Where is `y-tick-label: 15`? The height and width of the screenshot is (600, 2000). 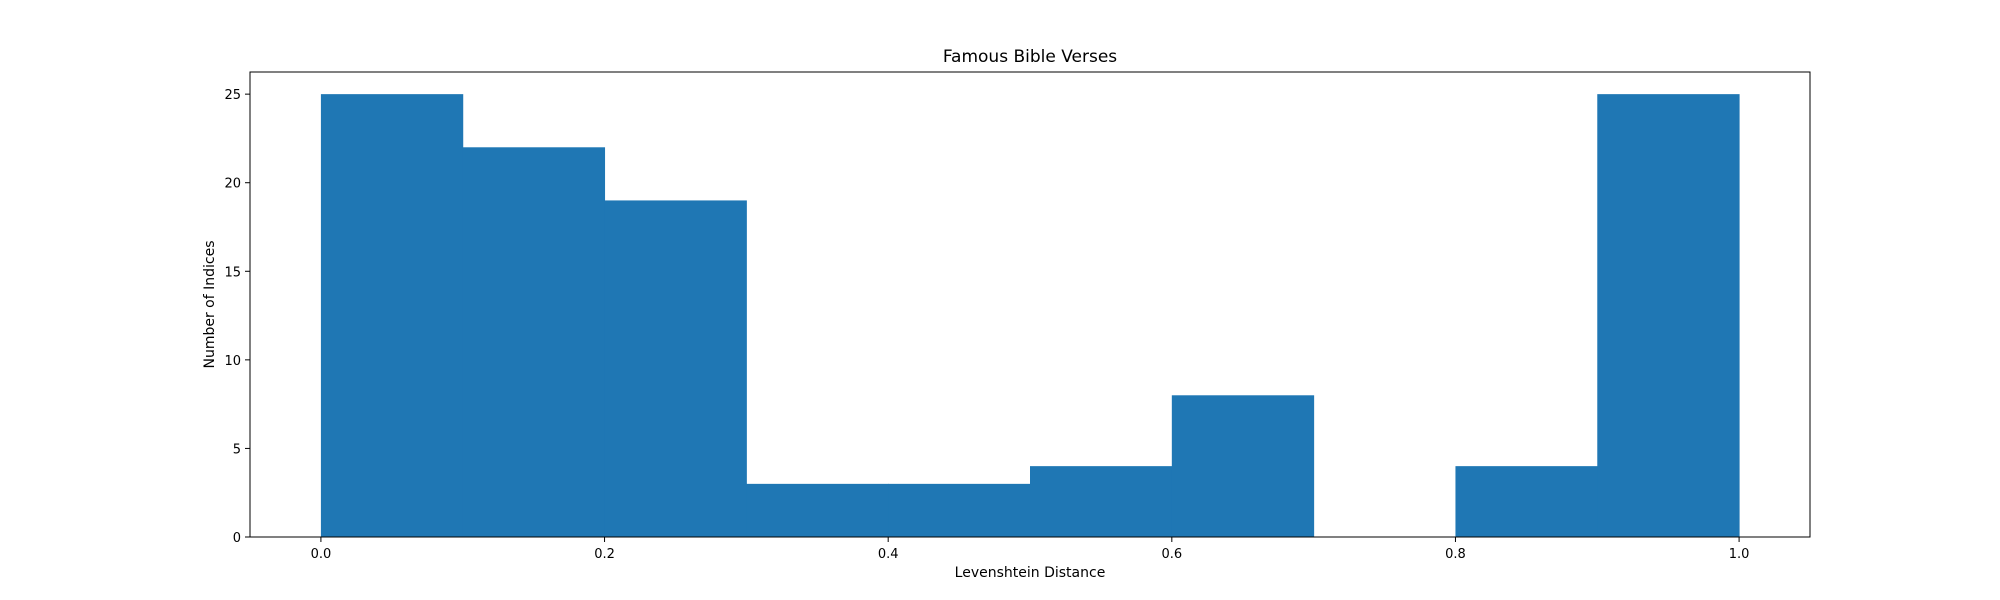
y-tick-label: 15 is located at coordinates (232, 272).